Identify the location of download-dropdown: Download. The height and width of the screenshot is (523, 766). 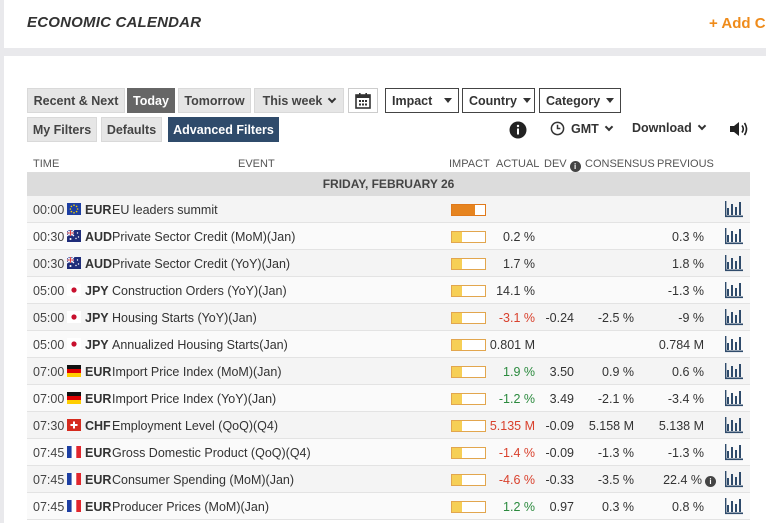
(669, 128).